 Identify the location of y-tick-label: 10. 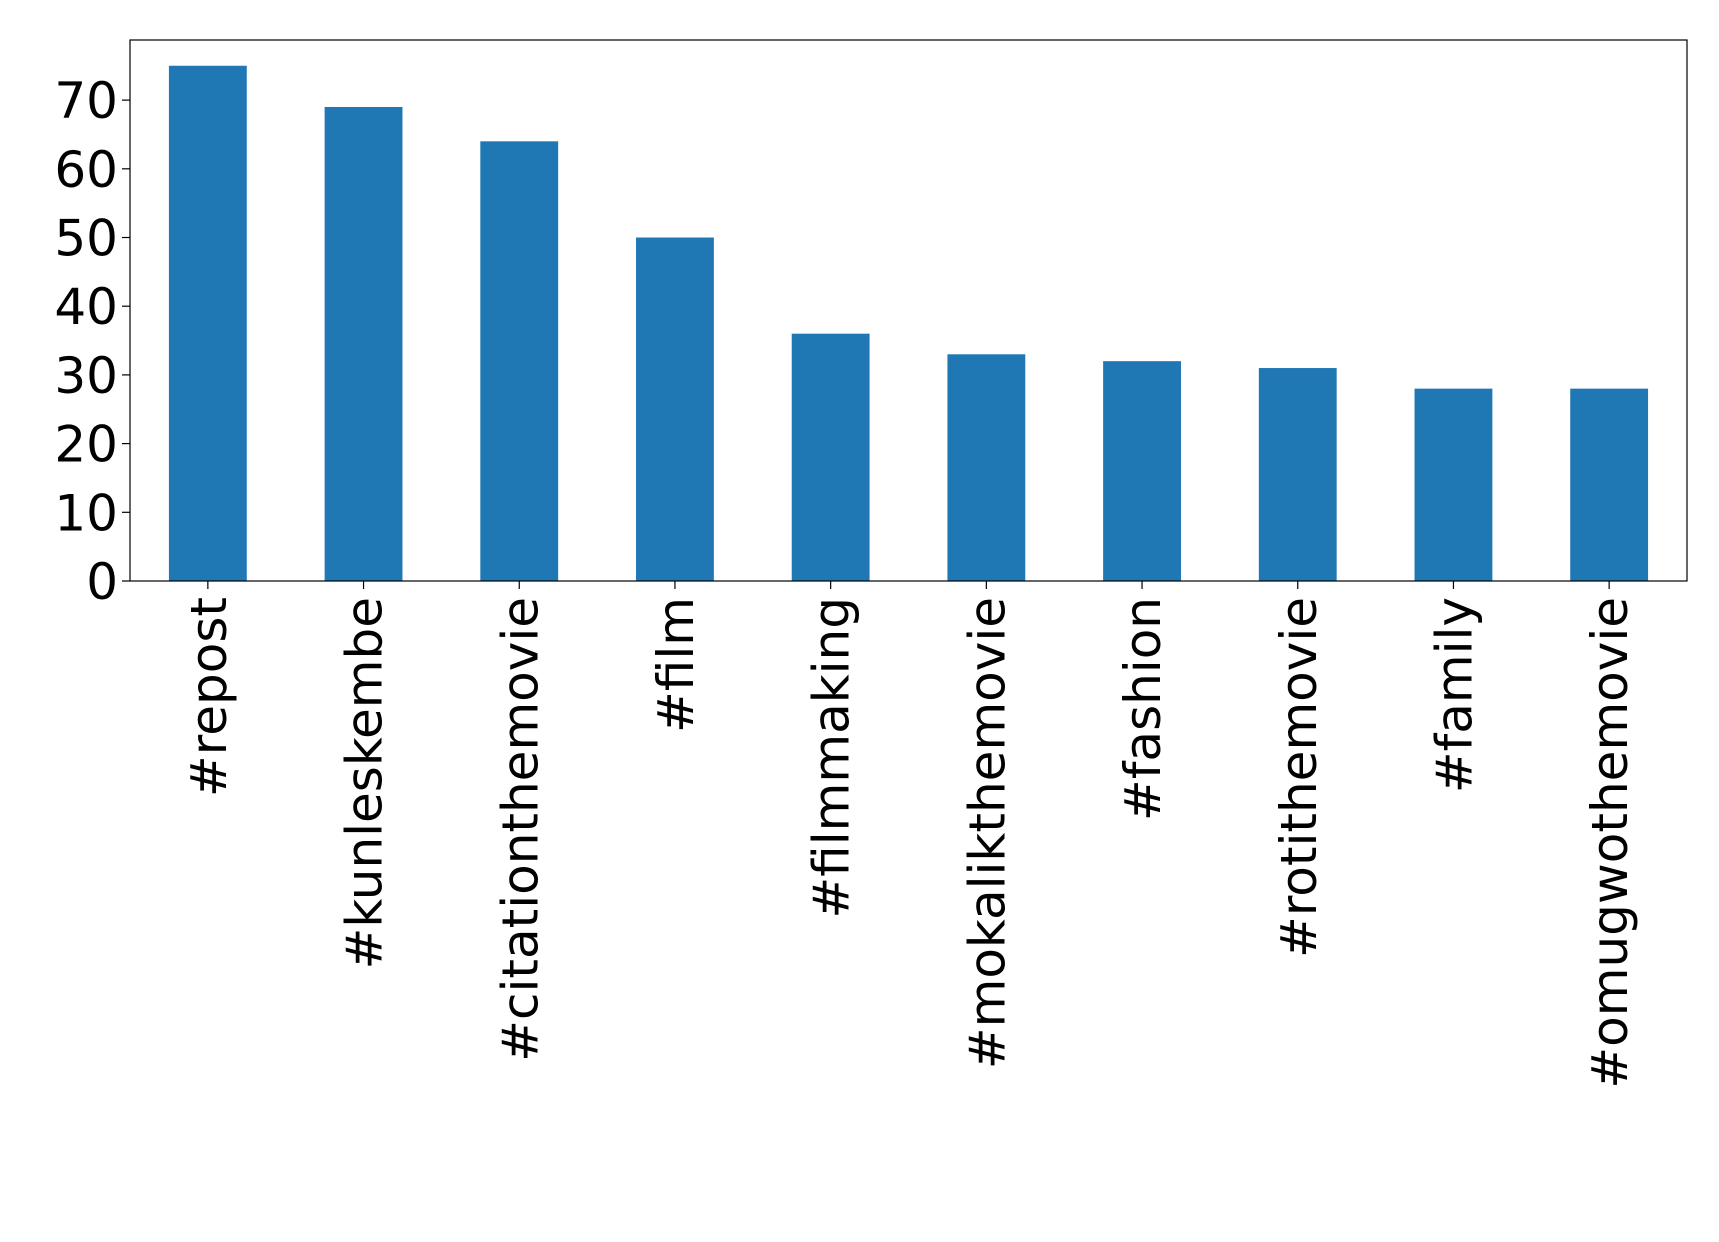
(86, 513).